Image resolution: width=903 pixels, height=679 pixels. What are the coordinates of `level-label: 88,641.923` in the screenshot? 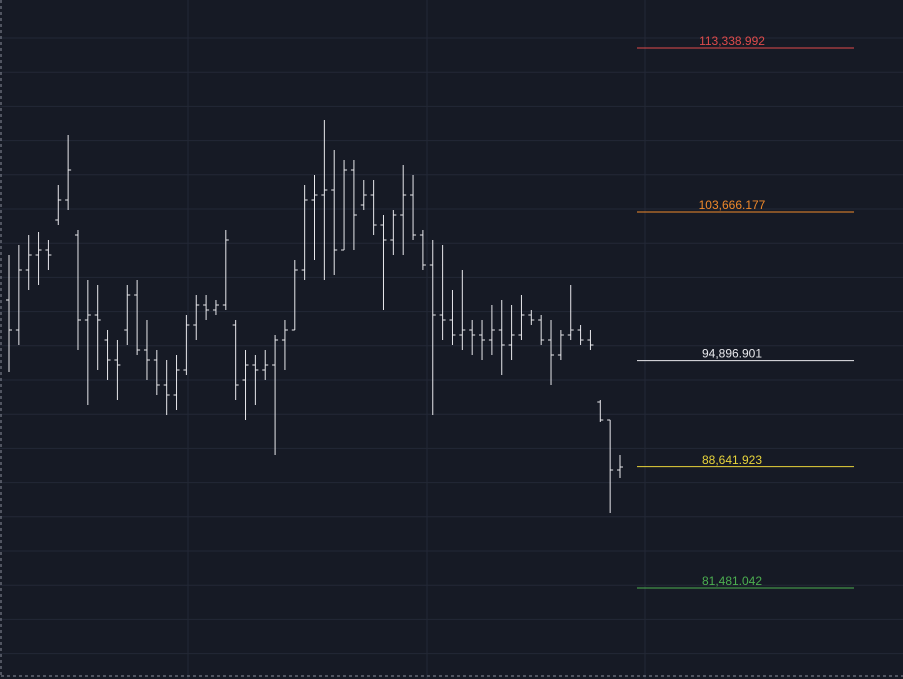 It's located at (732, 460).